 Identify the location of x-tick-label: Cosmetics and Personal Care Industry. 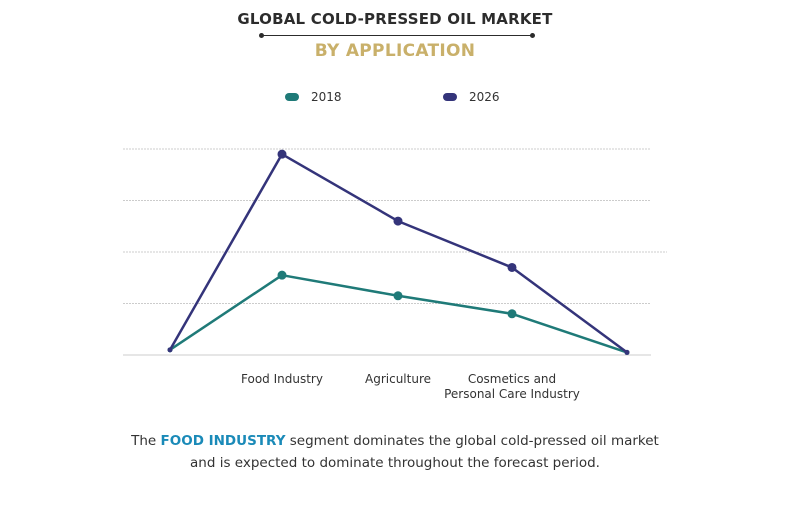
(512, 386).